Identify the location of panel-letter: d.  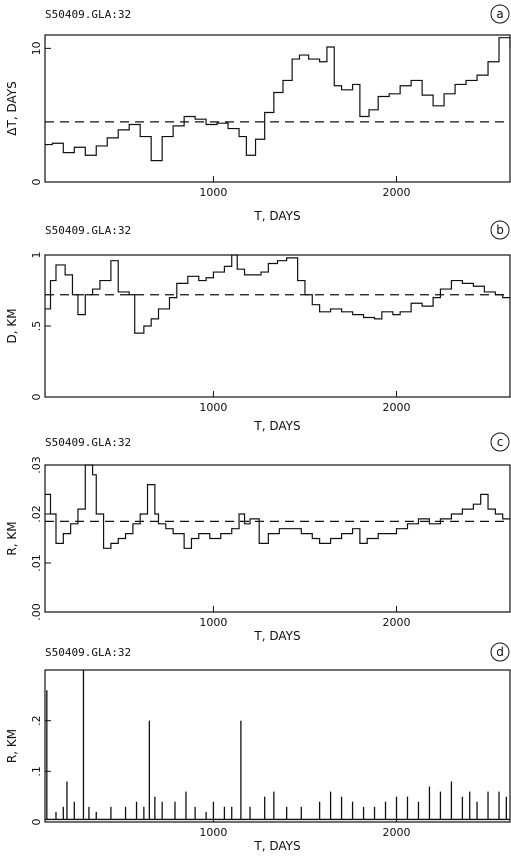
(500, 652).